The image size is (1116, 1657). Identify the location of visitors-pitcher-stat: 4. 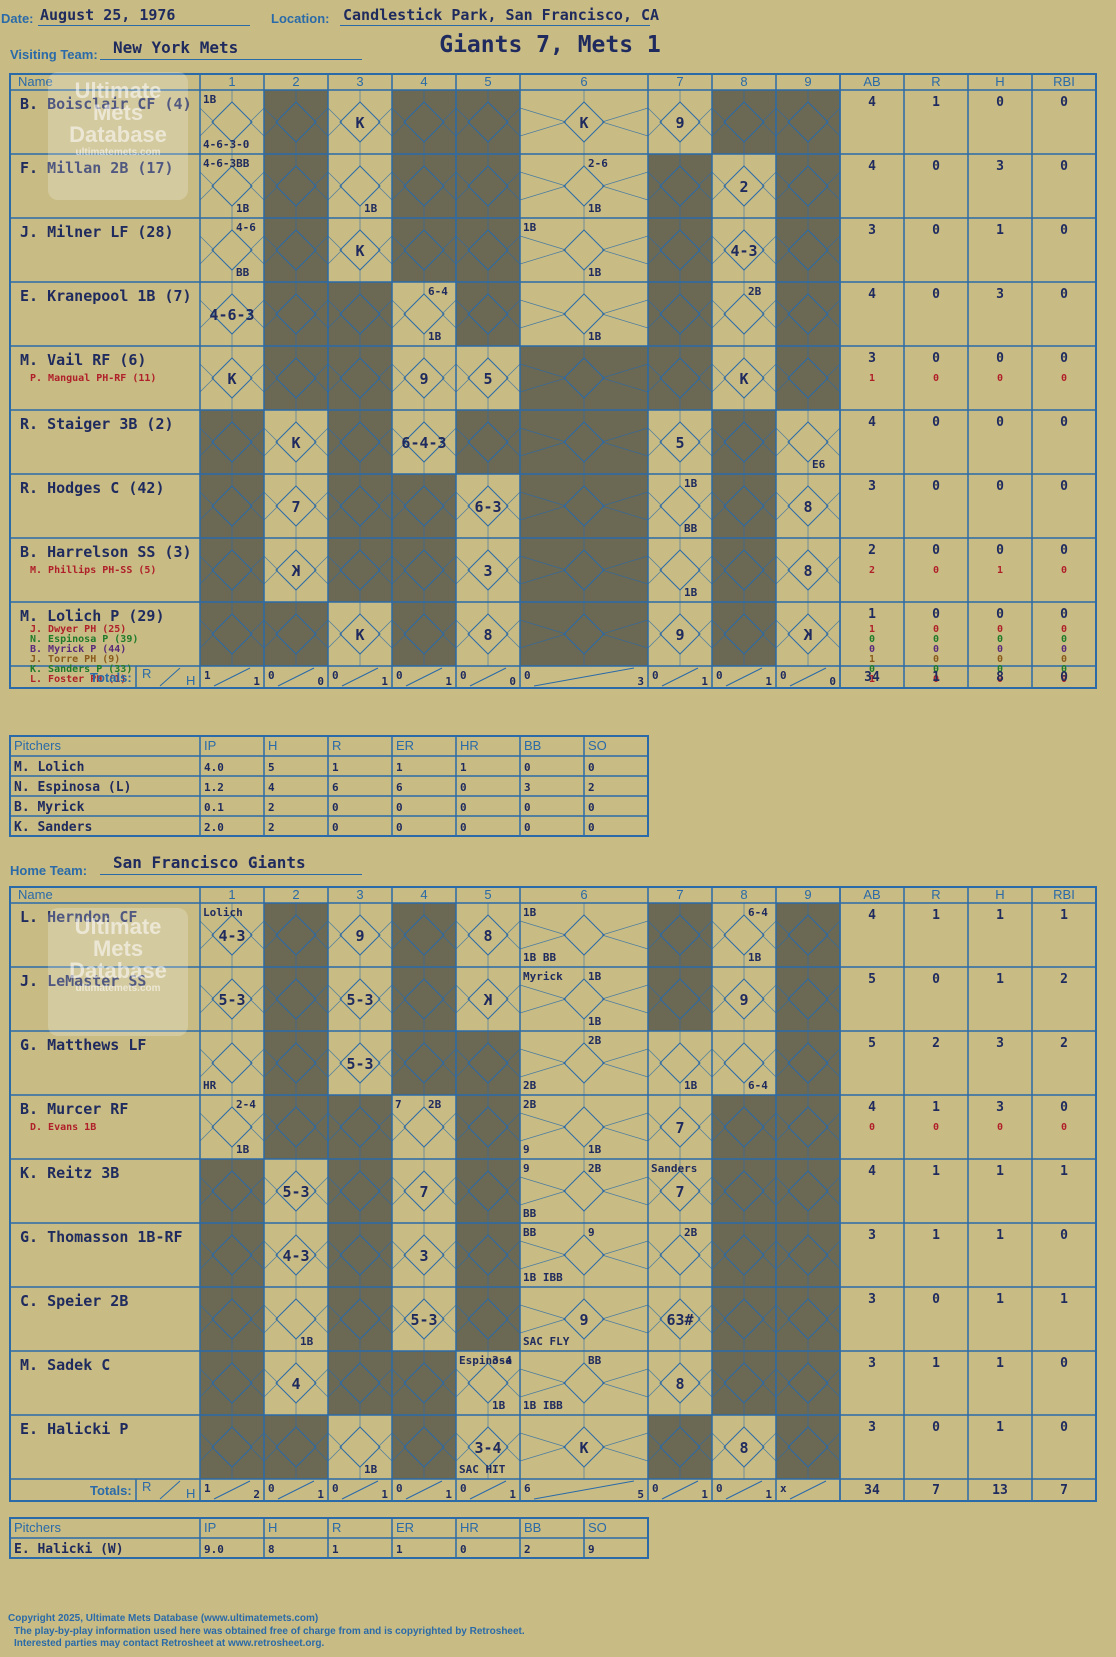
(271, 787).